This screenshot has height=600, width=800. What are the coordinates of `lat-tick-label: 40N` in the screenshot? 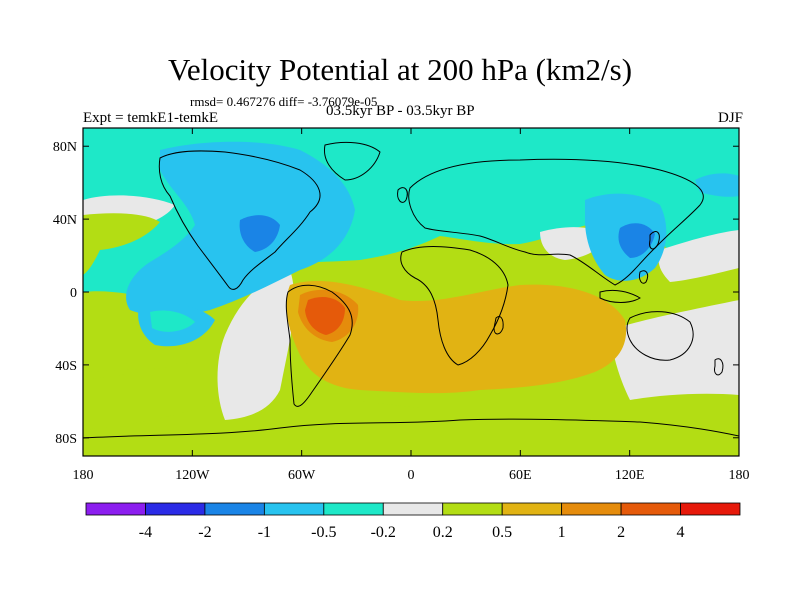 It's located at (65, 220).